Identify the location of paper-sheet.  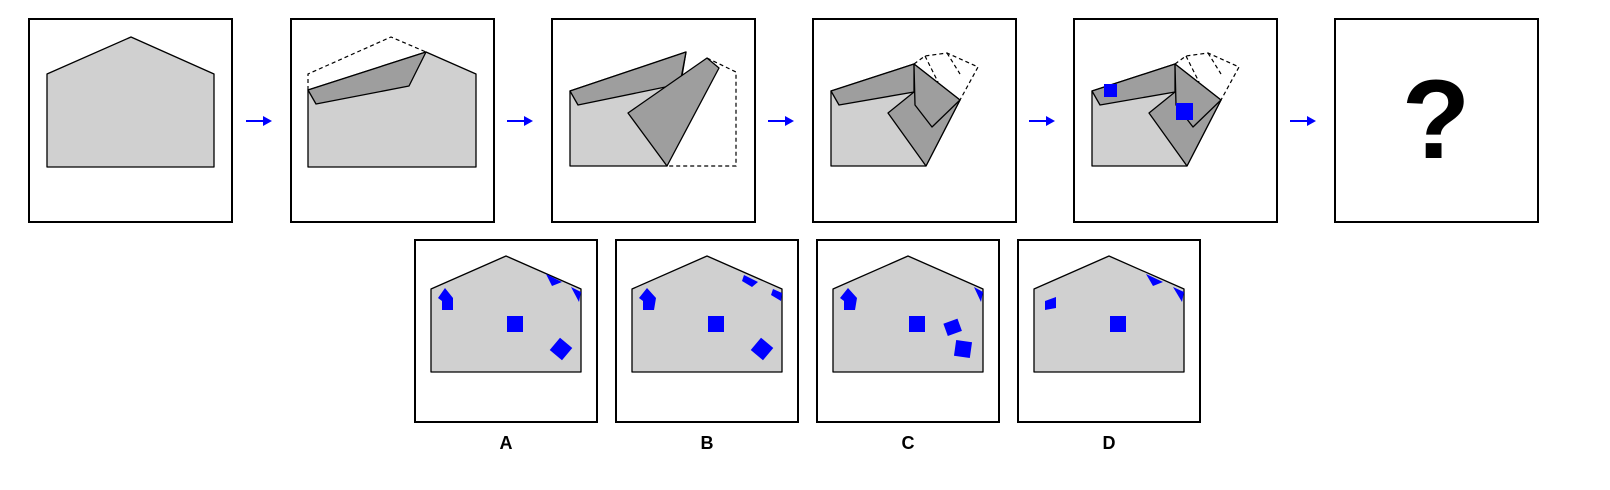
(130, 102).